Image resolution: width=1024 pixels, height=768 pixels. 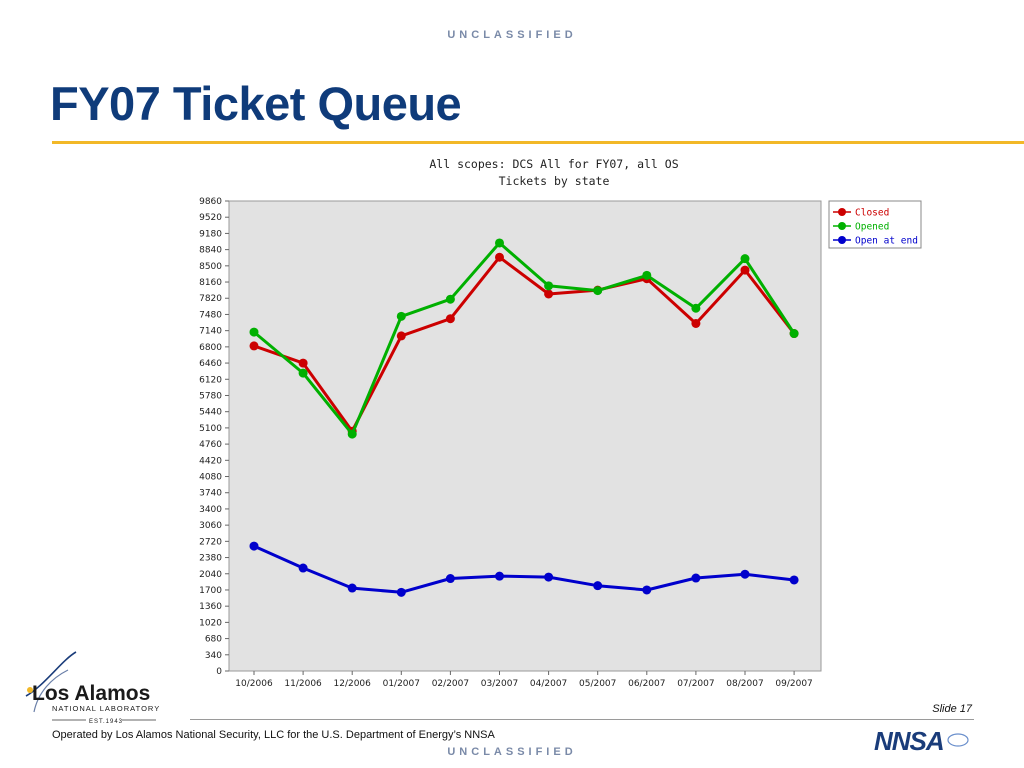 What do you see at coordinates (548, 684) in the screenshot?
I see `x-tick-label: 04/2007` at bounding box center [548, 684].